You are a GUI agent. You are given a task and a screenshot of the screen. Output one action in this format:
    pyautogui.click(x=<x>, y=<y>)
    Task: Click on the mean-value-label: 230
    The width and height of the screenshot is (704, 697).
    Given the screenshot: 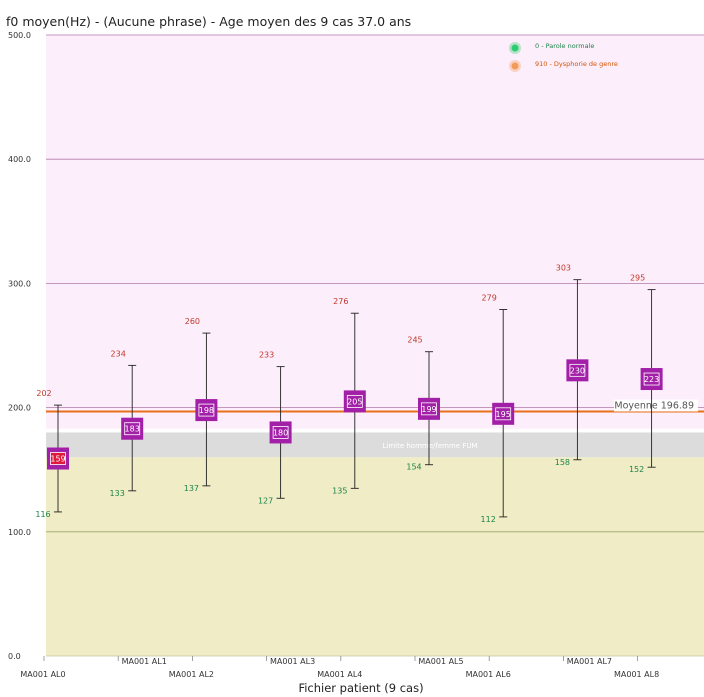 What is the action you would take?
    pyautogui.click(x=577, y=370)
    